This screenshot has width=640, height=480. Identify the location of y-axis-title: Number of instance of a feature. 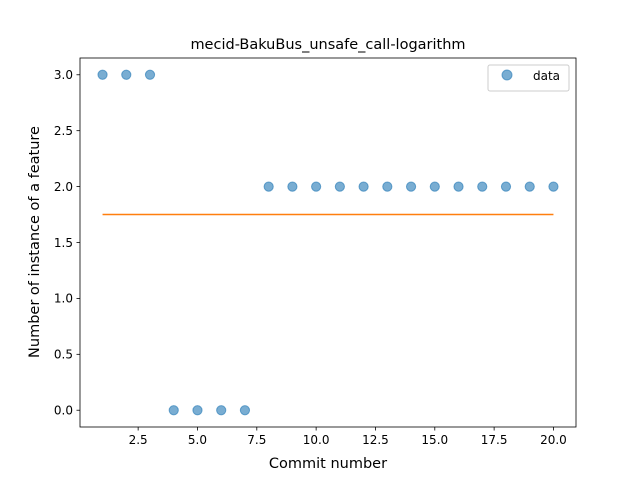
(35, 242).